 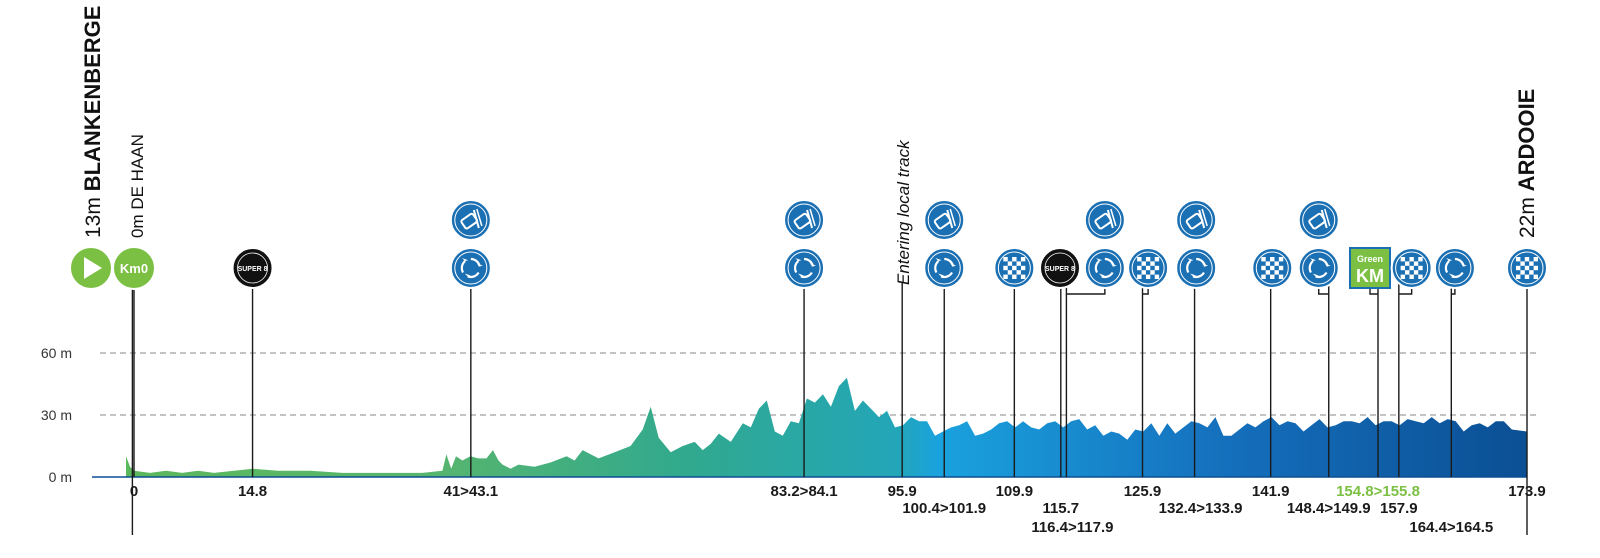 What do you see at coordinates (1370, 259) in the screenshot?
I see `green-km-top: Green` at bounding box center [1370, 259].